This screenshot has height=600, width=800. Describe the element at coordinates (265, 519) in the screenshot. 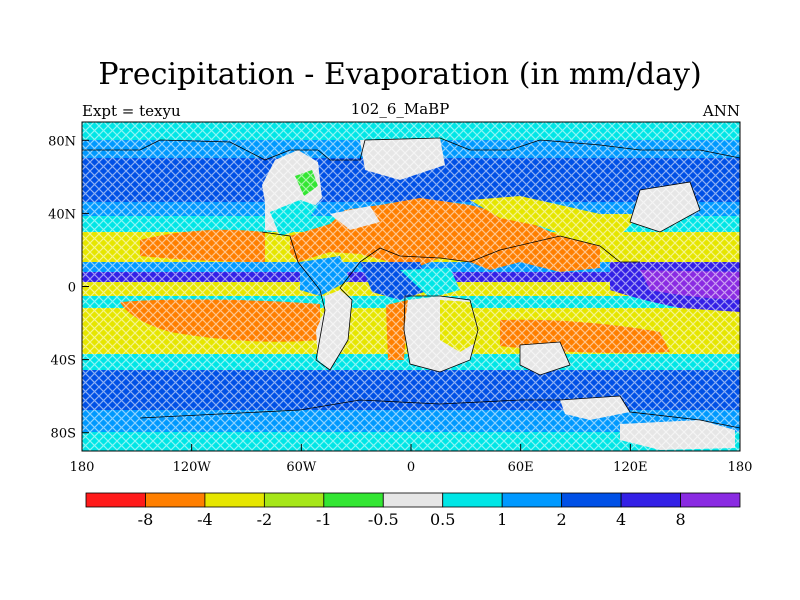

I see `colorbar-label: -2` at that location.